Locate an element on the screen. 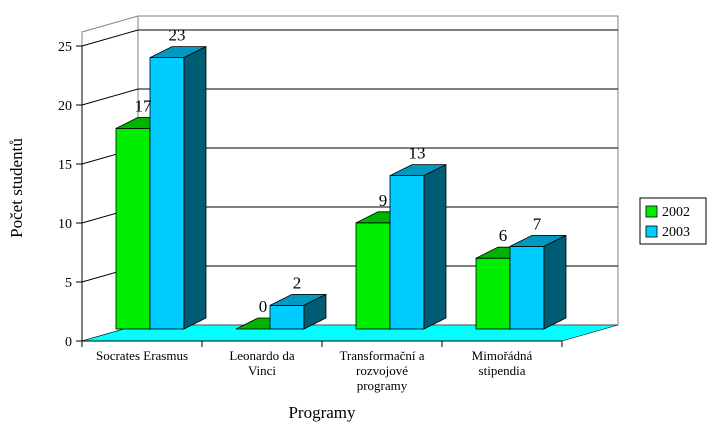  y-tick-label: 20 is located at coordinates (65, 106).